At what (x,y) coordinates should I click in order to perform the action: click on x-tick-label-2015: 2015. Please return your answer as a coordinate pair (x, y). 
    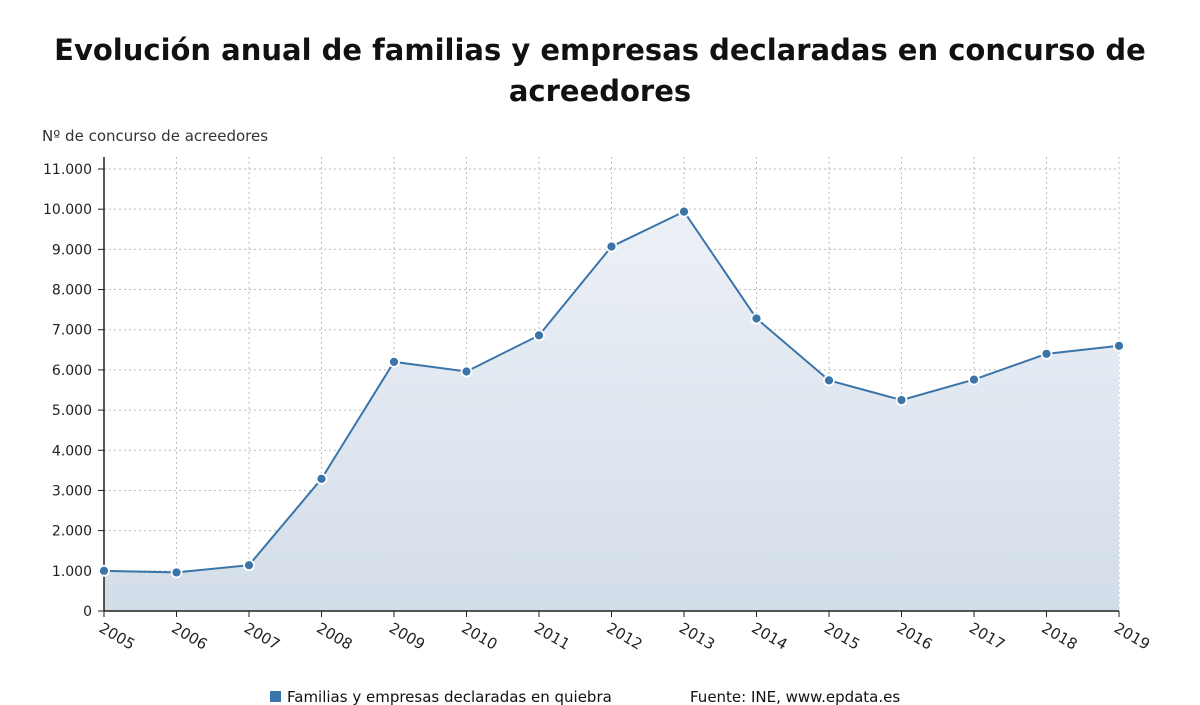
    Looking at the image, I should click on (842, 636).